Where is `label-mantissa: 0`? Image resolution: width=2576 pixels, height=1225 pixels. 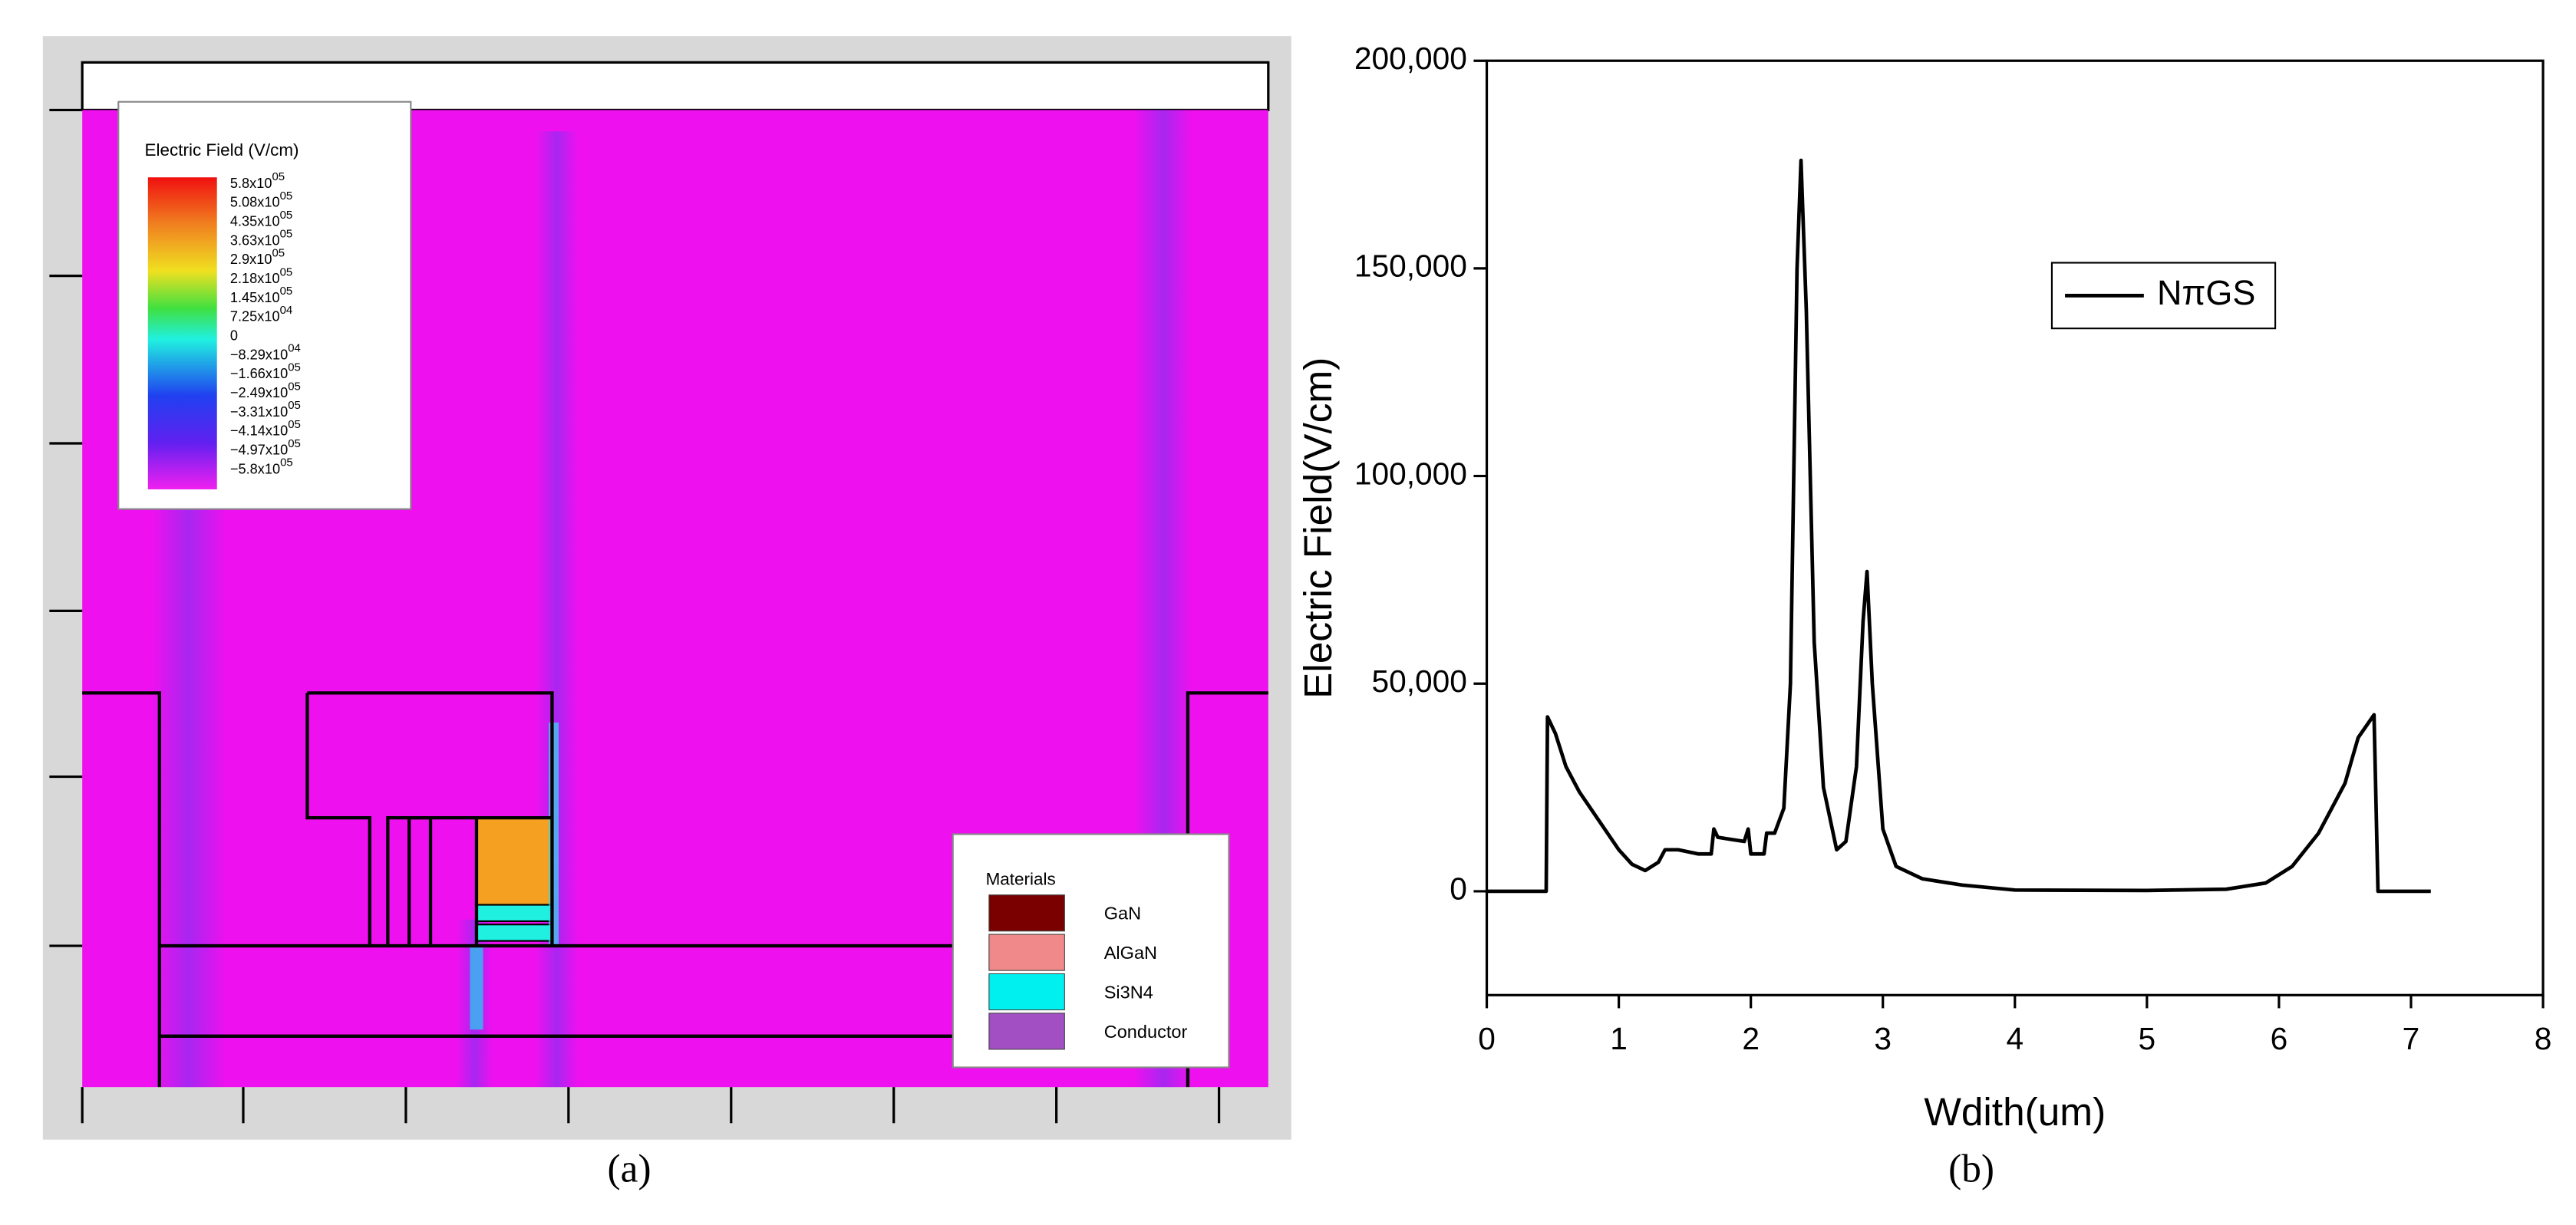
label-mantissa: 0 is located at coordinates (234, 335).